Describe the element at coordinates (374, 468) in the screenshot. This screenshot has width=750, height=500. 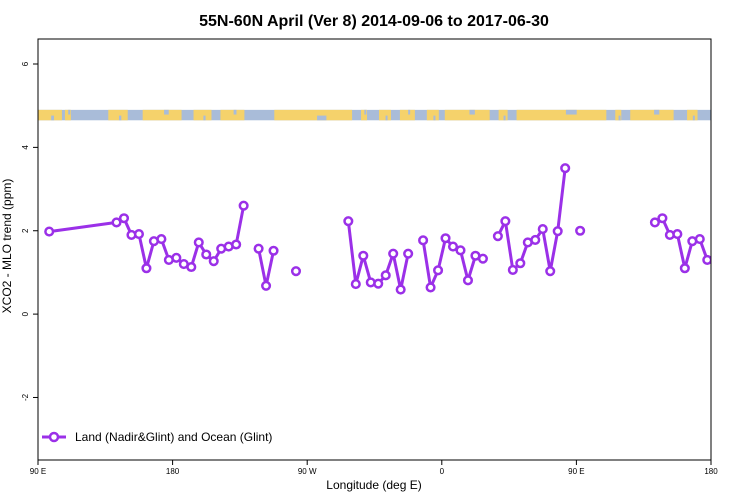
I see `x-axis: 90 E 180 90 W 0 90 E 180` at that location.